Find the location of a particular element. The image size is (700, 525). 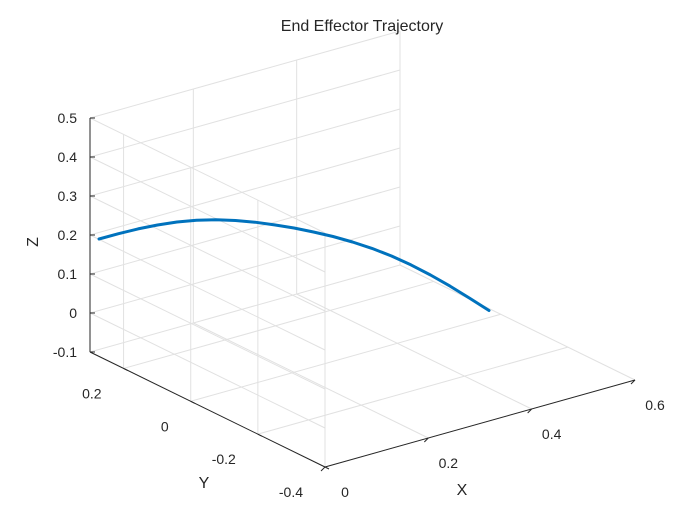

z-tick-label: 0.4 is located at coordinates (68, 157).